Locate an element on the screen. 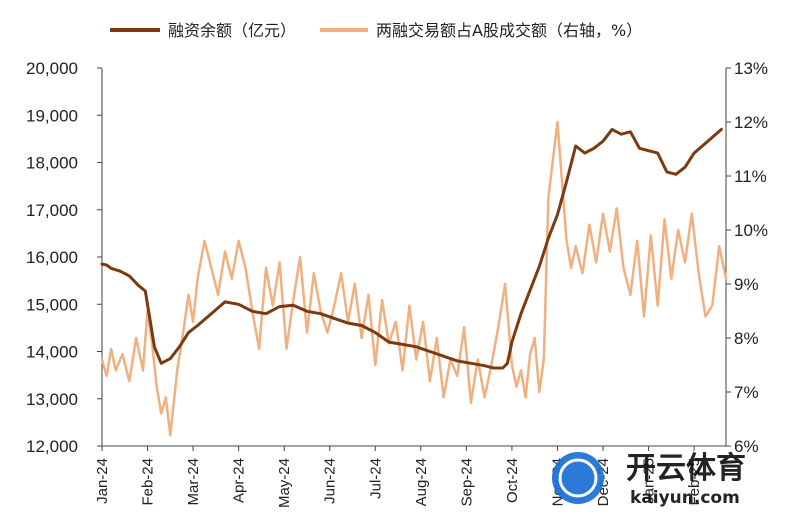 This screenshot has width=794, height=531. x-tick-label: Aug-24 is located at coordinates (421, 482).